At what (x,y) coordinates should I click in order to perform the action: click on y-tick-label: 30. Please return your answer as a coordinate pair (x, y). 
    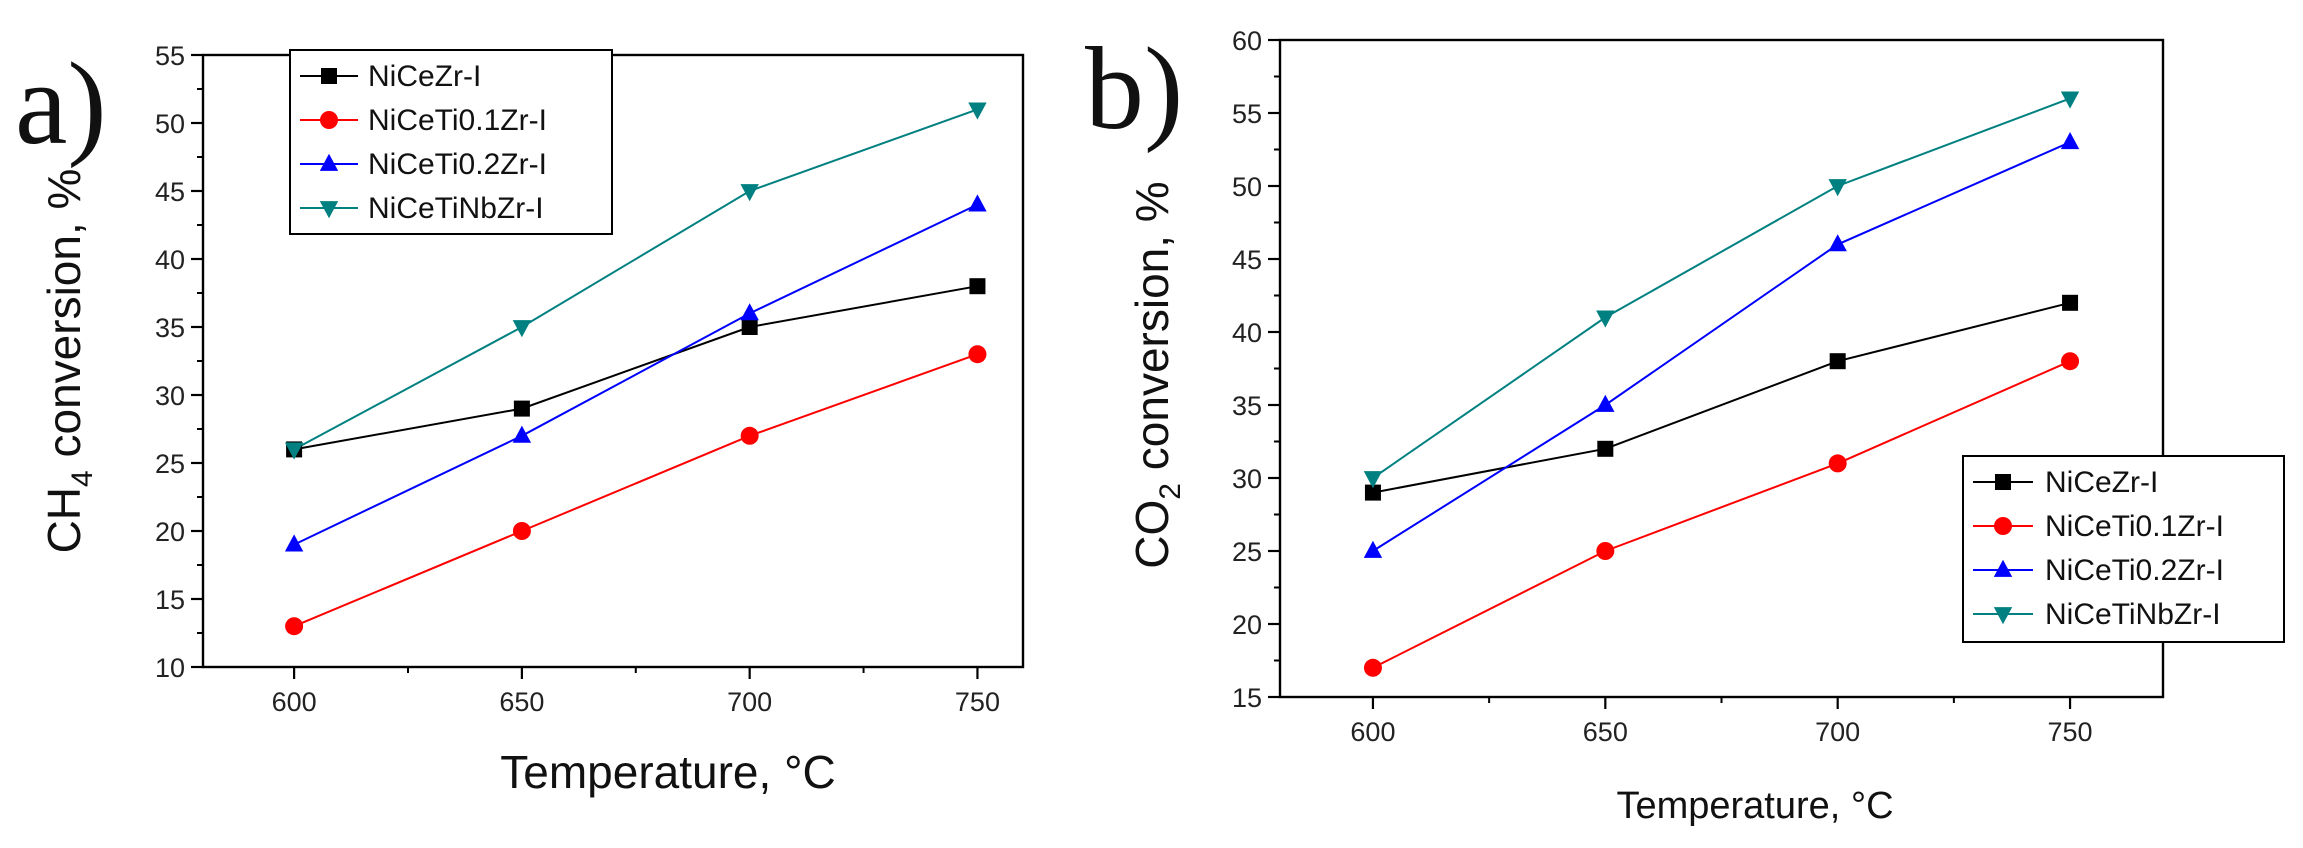
    Looking at the image, I should click on (170, 396).